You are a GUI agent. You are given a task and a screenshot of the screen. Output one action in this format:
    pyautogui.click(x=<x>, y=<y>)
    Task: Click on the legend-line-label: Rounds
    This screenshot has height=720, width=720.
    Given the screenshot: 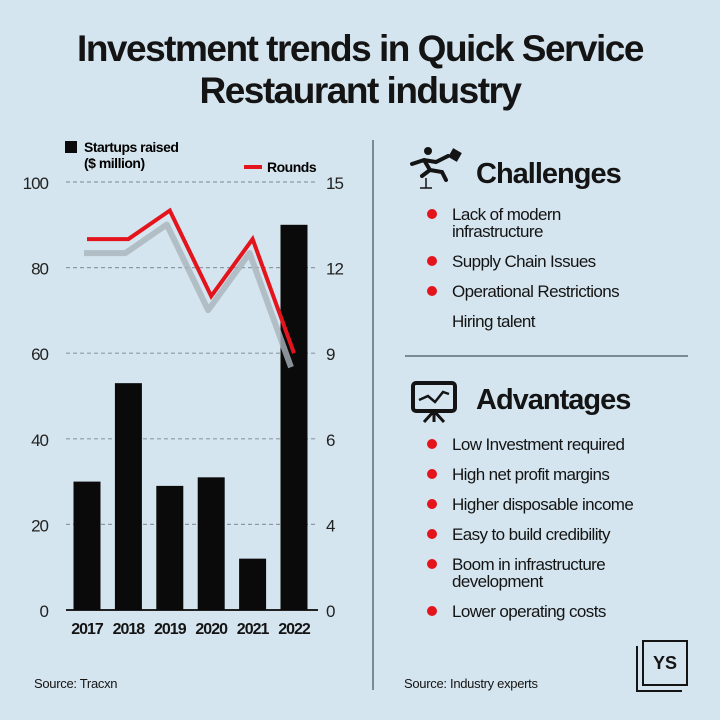 What is the action you would take?
    pyautogui.click(x=292, y=167)
    